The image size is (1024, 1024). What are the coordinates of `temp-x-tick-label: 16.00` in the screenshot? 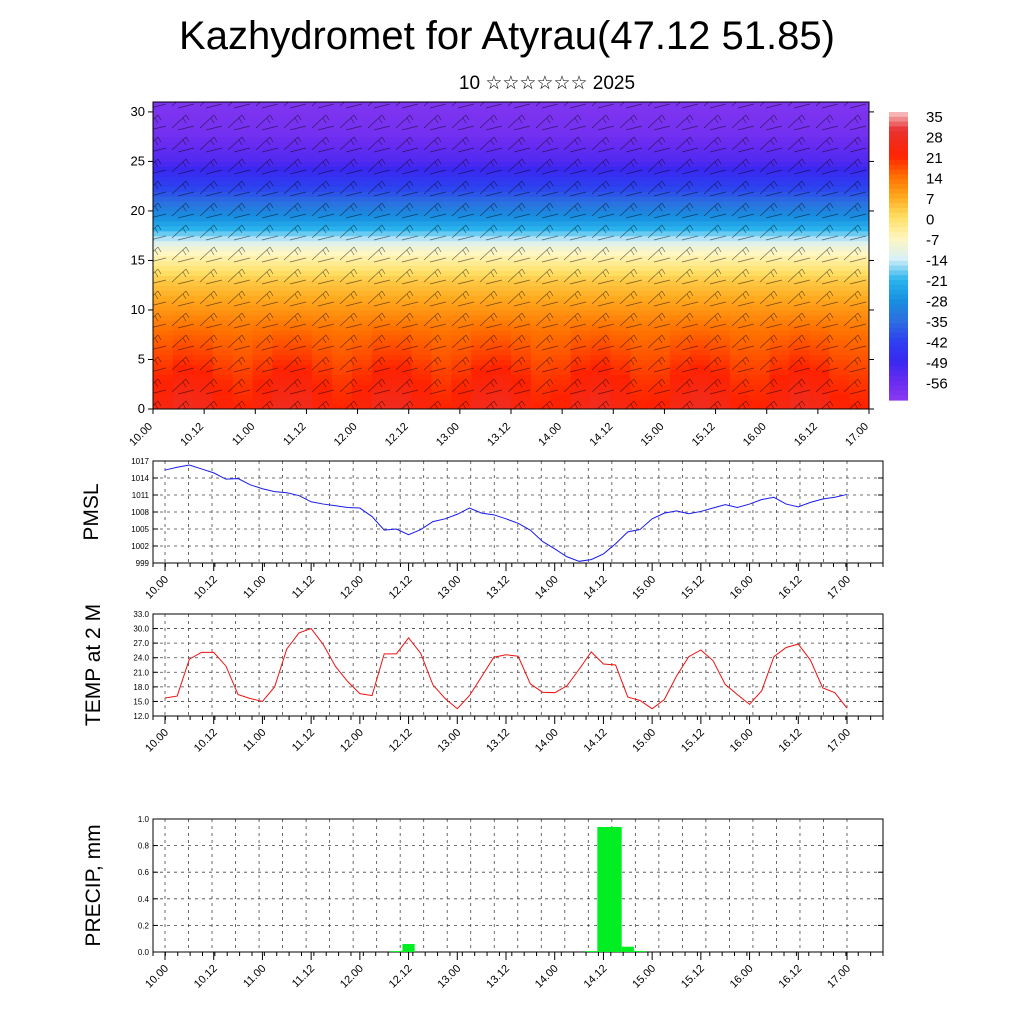 It's located at (742, 741).